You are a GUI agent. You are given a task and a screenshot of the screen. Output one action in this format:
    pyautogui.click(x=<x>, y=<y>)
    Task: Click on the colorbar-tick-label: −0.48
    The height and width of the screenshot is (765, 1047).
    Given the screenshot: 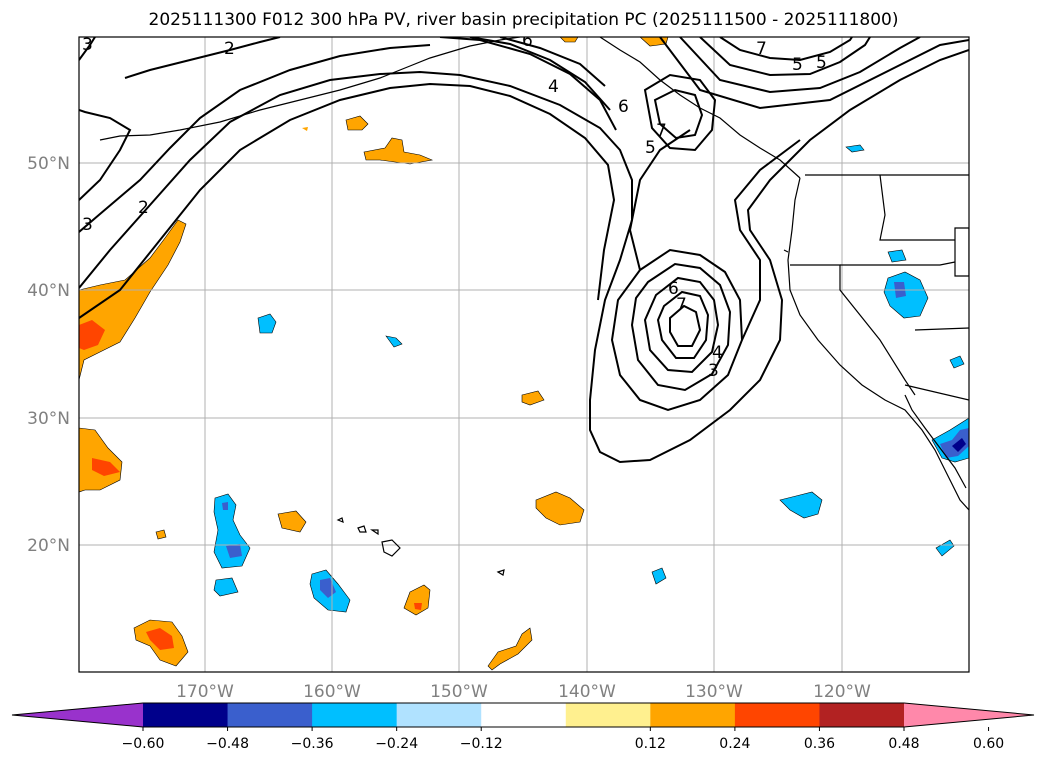 What is the action you would take?
    pyautogui.click(x=227, y=744)
    